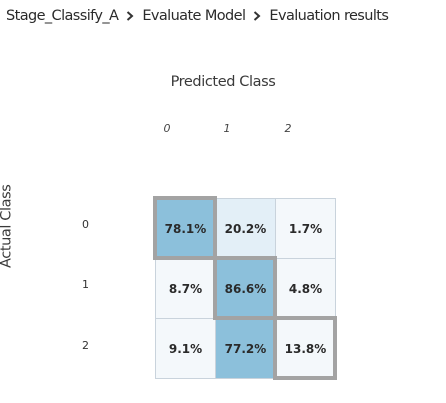 The width and height of the screenshot is (446, 403). I want to click on actual-class-title: Actual Class, so click(7, 226).